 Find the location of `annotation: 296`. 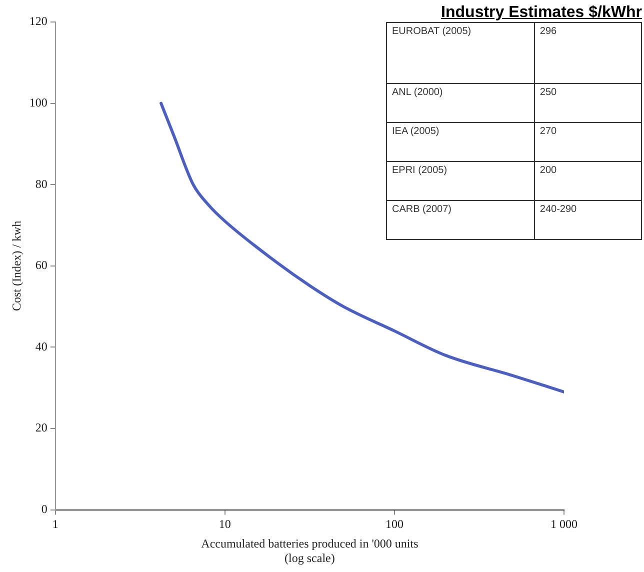

annotation: 296 is located at coordinates (588, 53).